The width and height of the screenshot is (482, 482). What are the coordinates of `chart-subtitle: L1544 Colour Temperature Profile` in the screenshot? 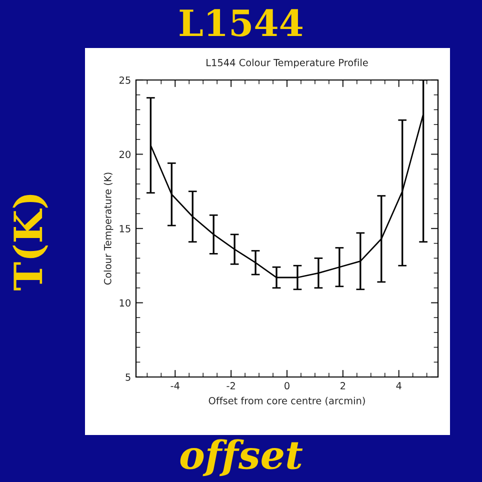 It's located at (287, 63).